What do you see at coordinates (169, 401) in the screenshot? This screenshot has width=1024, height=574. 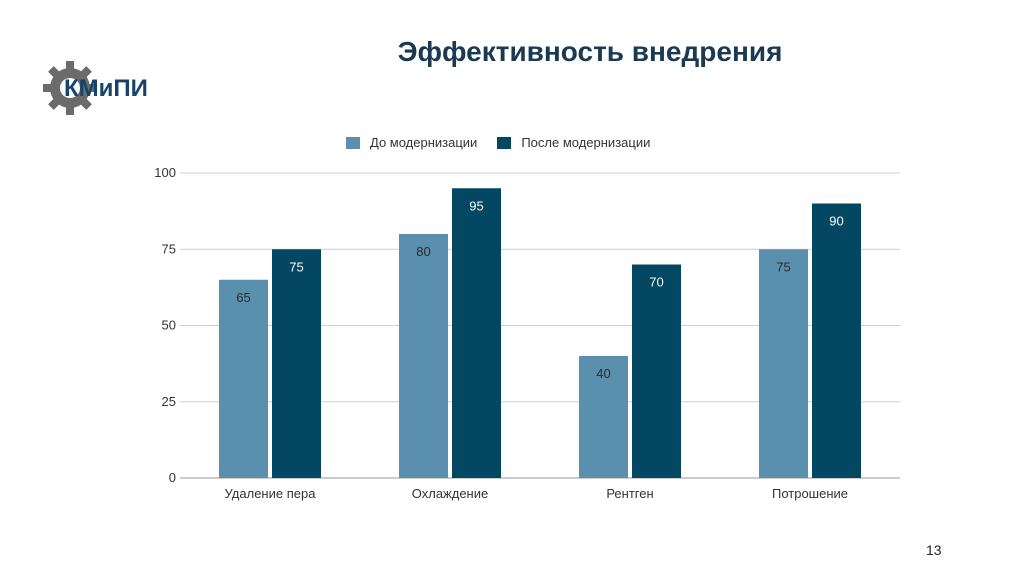 I see `y-tick-label: 25` at bounding box center [169, 401].